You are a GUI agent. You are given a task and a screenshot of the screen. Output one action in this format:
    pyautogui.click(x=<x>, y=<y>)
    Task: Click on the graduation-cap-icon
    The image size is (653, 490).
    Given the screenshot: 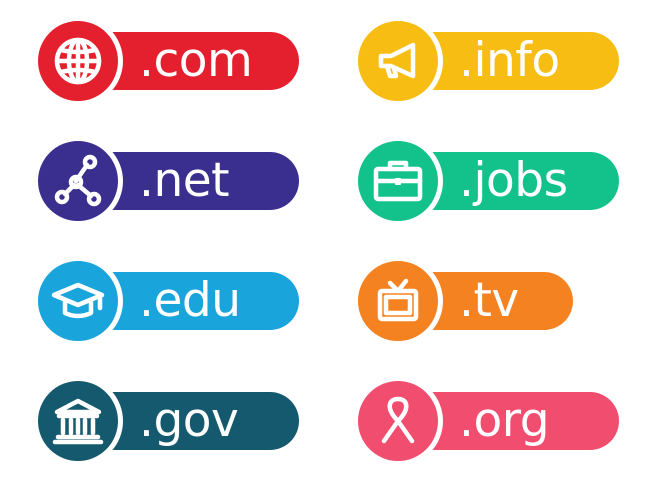 What is the action you would take?
    pyautogui.click(x=78, y=301)
    